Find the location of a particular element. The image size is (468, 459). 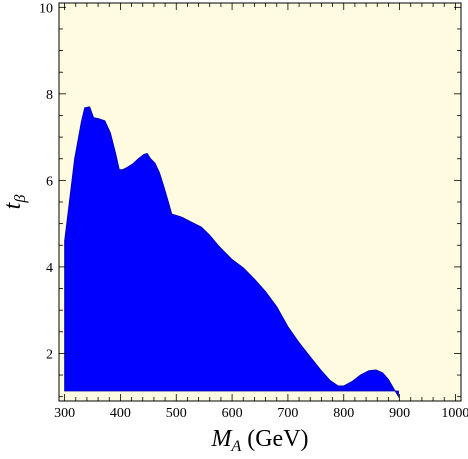

y-tick-label: 8 is located at coordinates (49, 95).